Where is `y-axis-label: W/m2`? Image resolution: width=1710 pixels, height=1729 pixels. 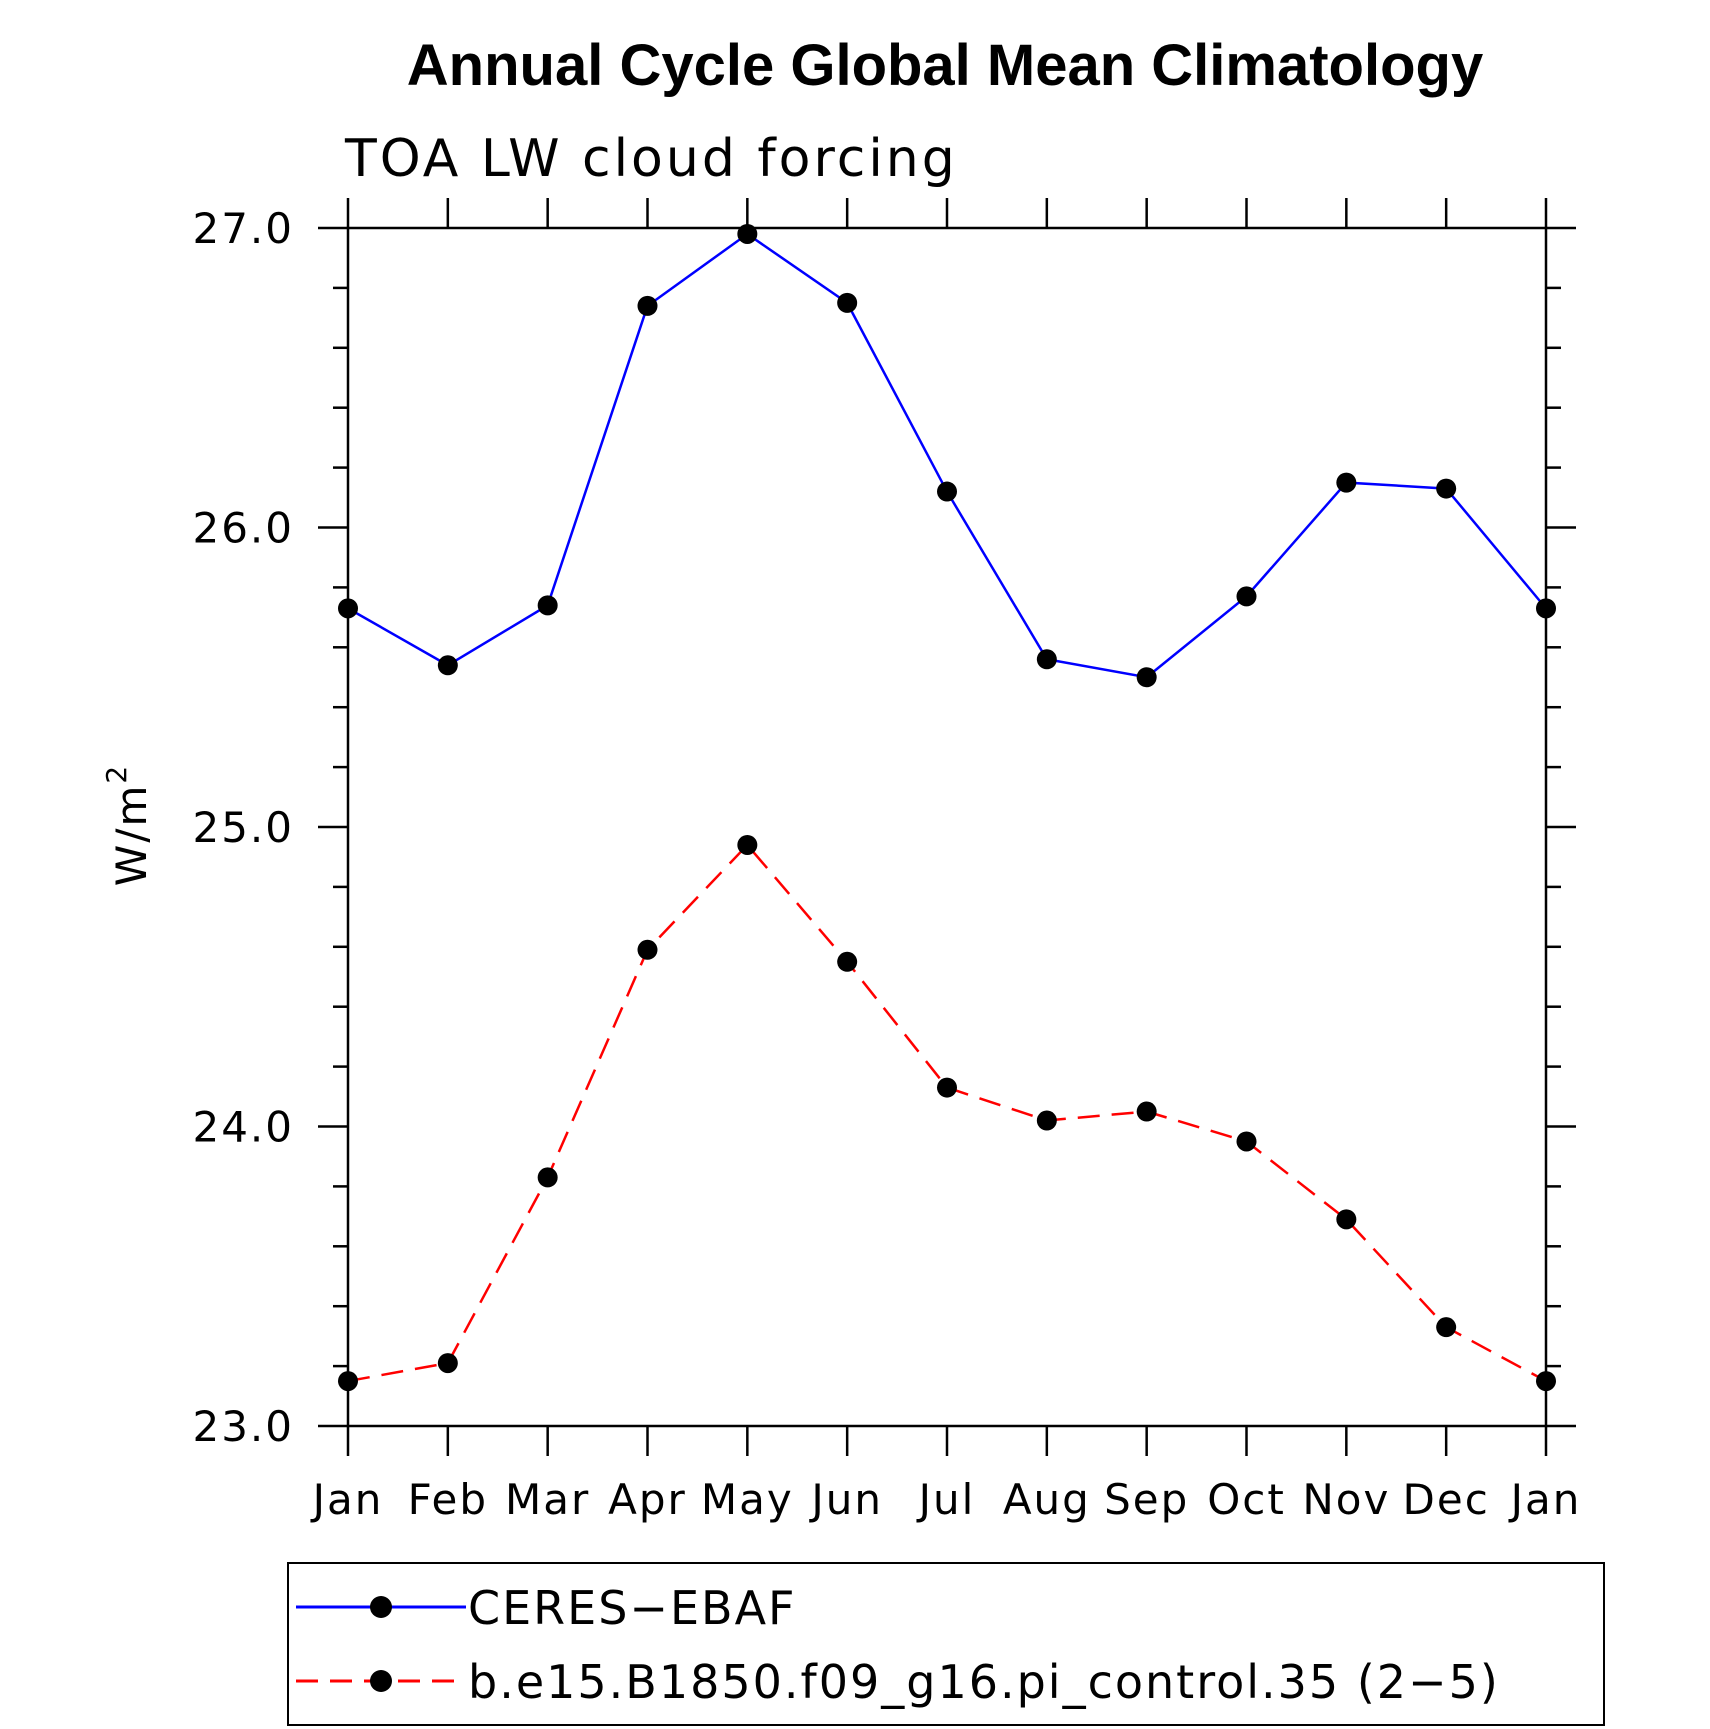 y-axis-label: W/m2 is located at coordinates (128, 825).